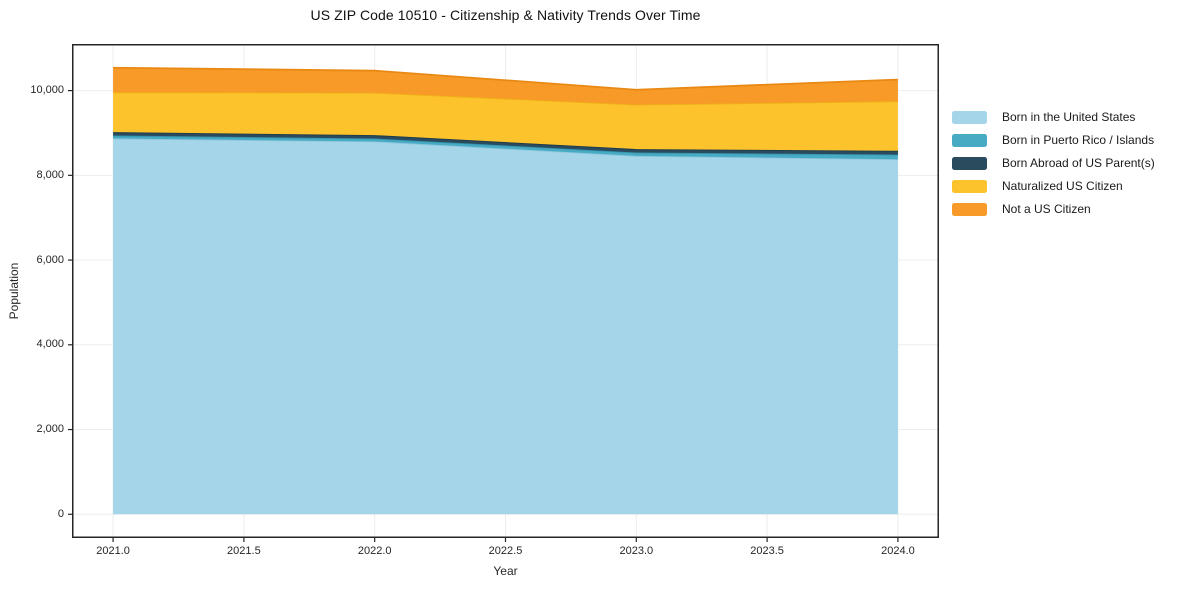  Describe the element at coordinates (50, 259) in the screenshot. I see `y-tick-label: 6,000` at that location.